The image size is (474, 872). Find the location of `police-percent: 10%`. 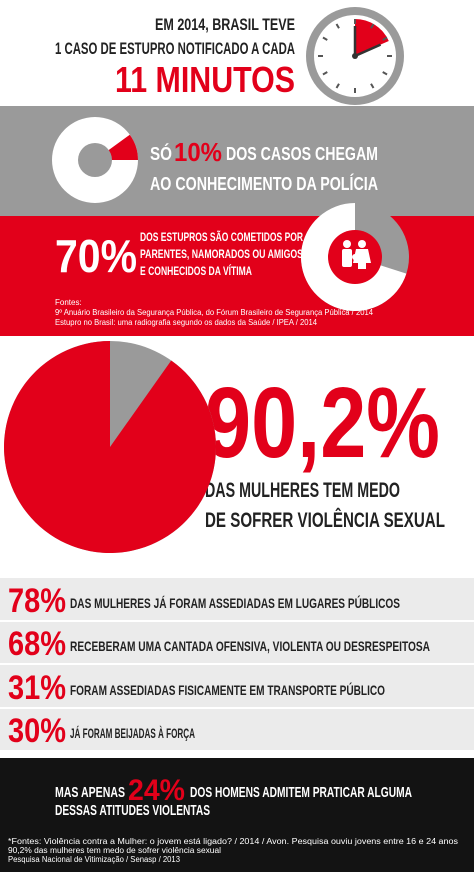

police-percent: 10% is located at coordinates (198, 152).